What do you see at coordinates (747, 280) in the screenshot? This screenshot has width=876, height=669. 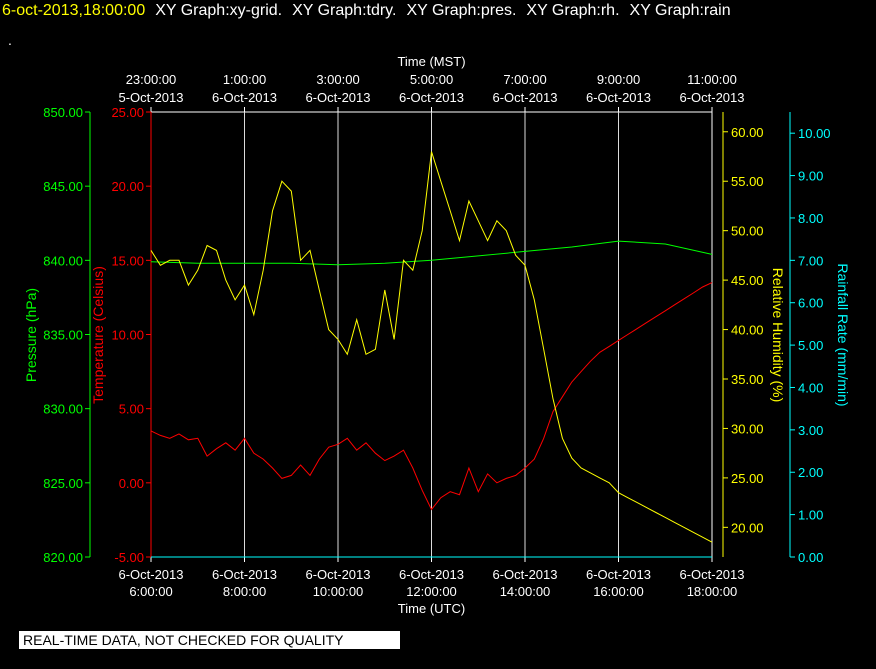 I see `humidity-tick-label: 45.00` at bounding box center [747, 280].